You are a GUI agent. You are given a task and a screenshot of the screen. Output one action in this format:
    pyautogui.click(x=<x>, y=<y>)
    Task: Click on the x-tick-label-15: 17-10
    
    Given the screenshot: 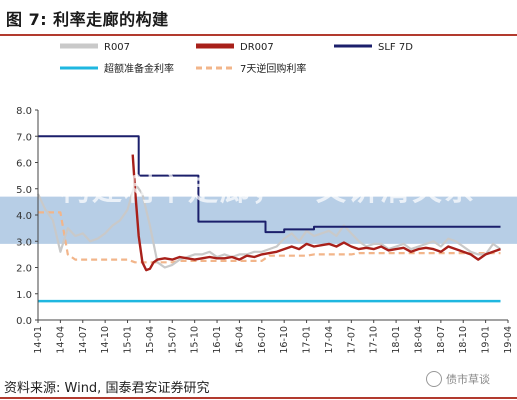 What is the action you would take?
    pyautogui.click(x=374, y=340)
    